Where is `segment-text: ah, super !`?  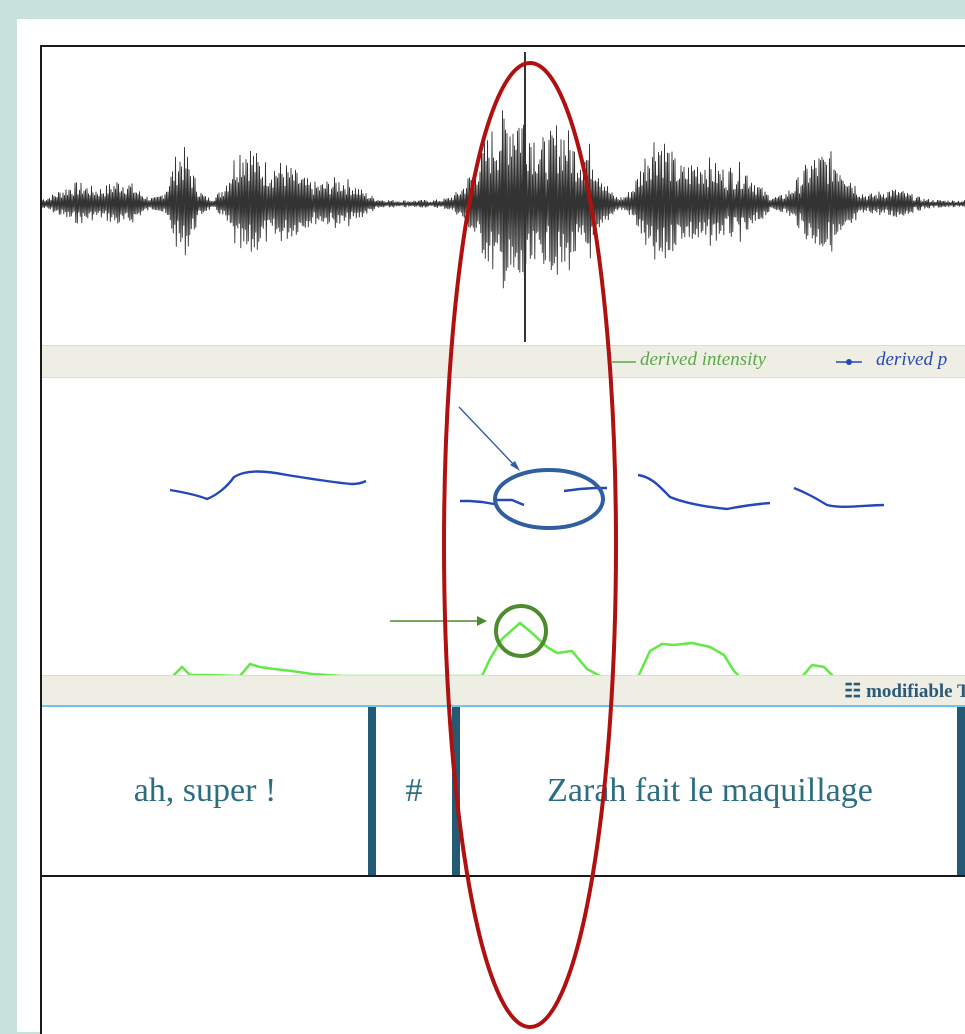
segment-text: ah, super ! is located at coordinates (205, 790).